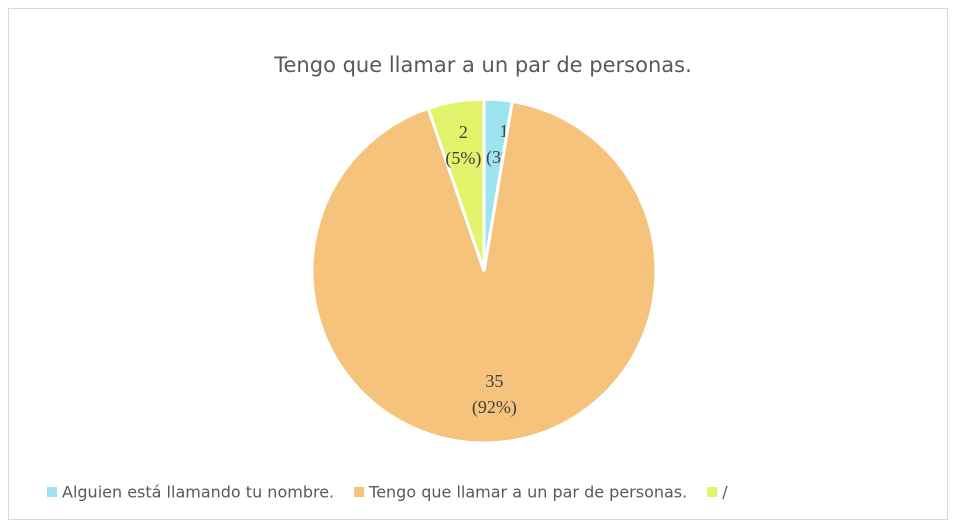 The height and width of the screenshot is (528, 956). What do you see at coordinates (482, 65) in the screenshot?
I see `chart-title: Tengo que llamar a un par de personas.` at bounding box center [482, 65].